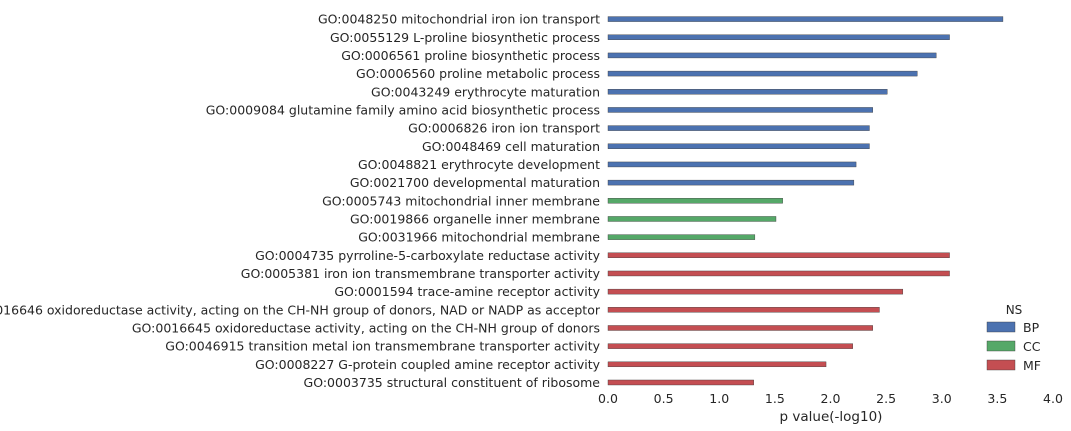 This screenshot has width=1071, height=431. What do you see at coordinates (1001, 327) in the screenshot?
I see `legend-swatch-bp` at bounding box center [1001, 327].